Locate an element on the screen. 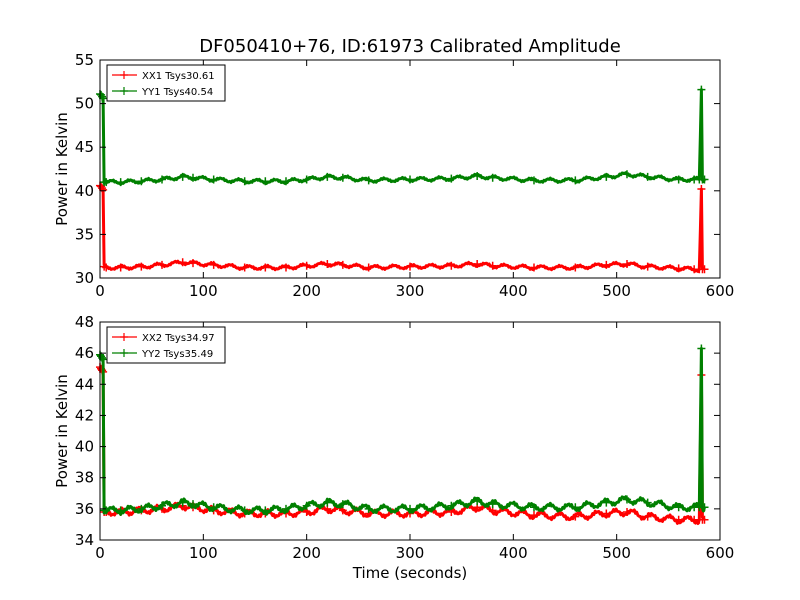 Image resolution: width=800 pixels, height=600 pixels. y-tick-label: 44 is located at coordinates (84, 384).